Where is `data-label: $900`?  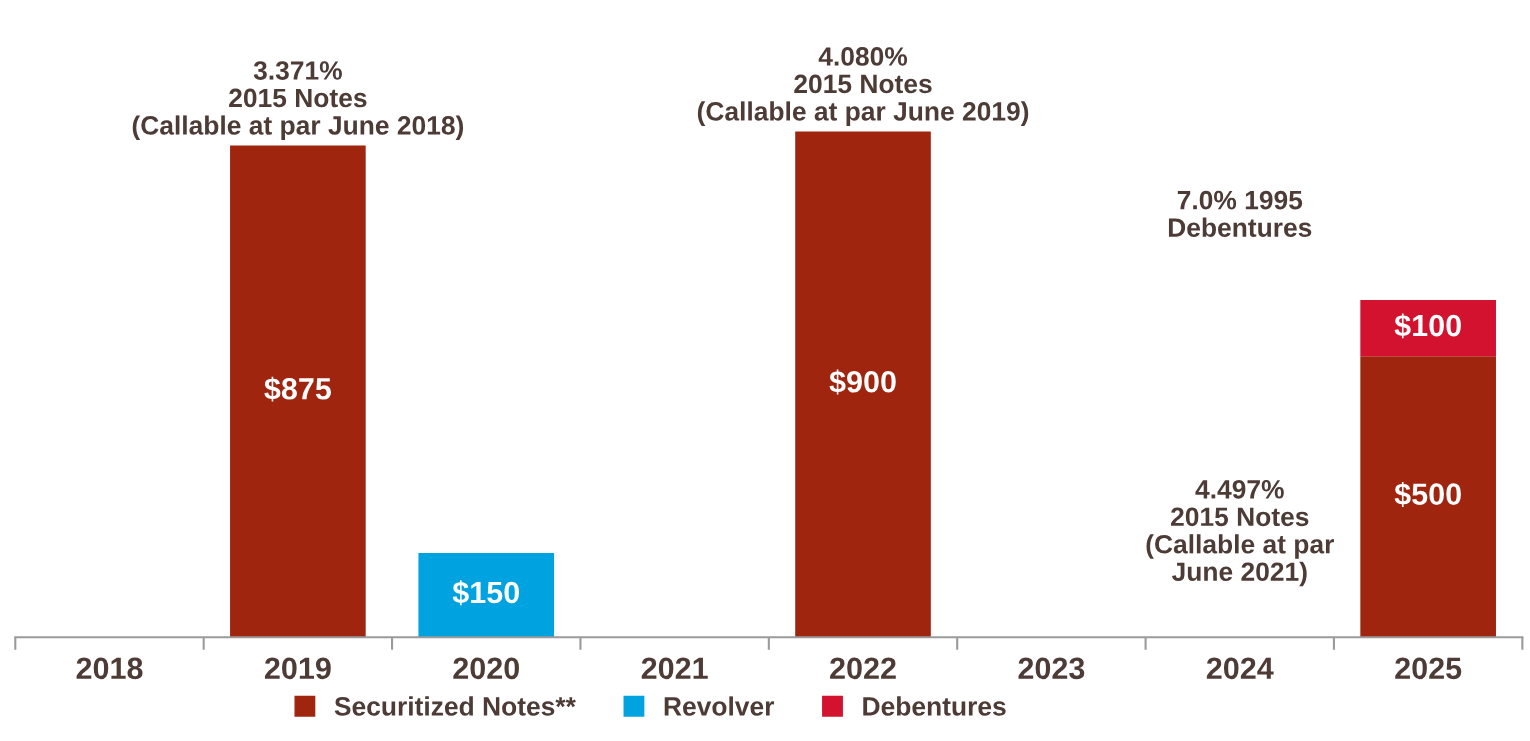
data-label: $900 is located at coordinates (862, 382).